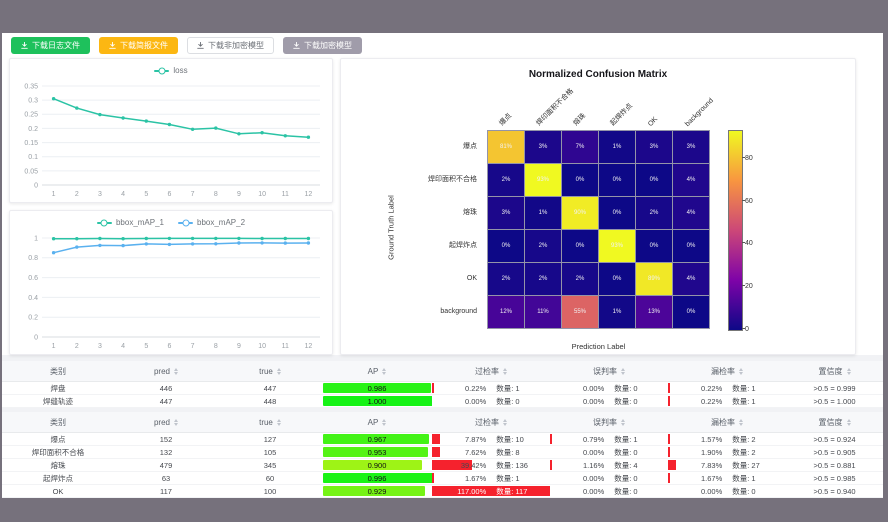  Describe the element at coordinates (508, 452) in the screenshot. I see `rate-count: 数量: 8` at that location.